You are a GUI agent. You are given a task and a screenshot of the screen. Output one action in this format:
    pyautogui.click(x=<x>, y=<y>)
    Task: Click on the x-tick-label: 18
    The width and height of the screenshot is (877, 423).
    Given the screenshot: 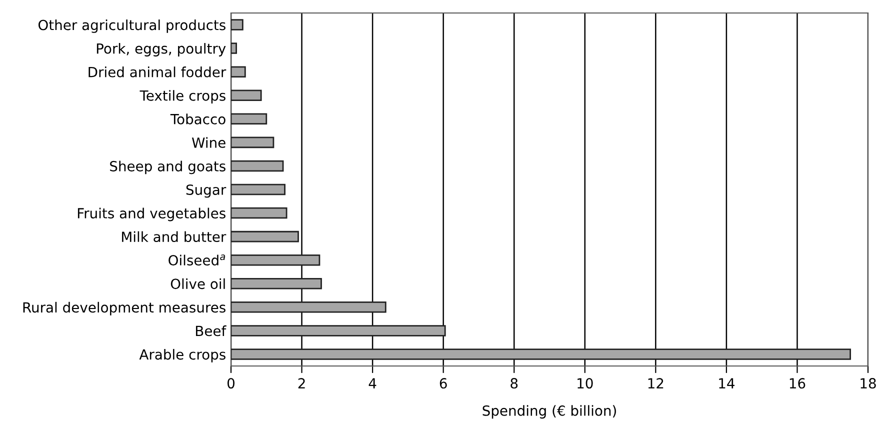 What is the action you would take?
    pyautogui.click(x=868, y=383)
    